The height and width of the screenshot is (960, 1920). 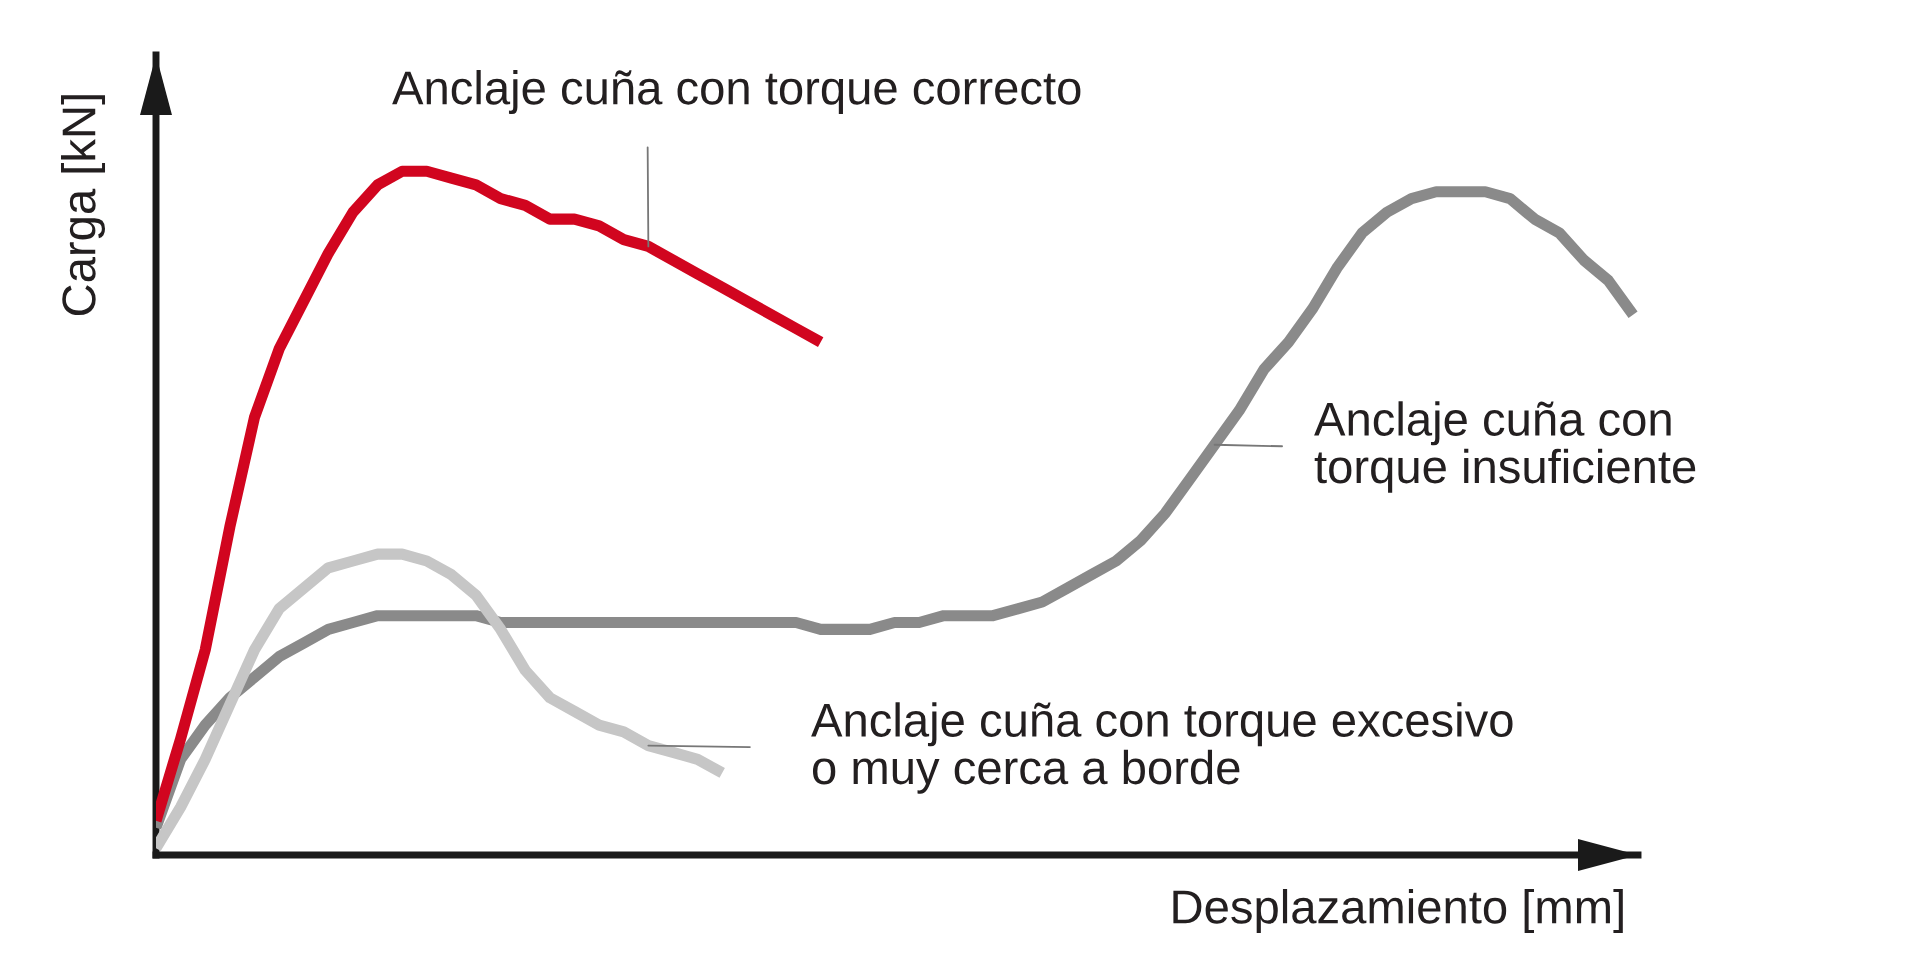 What do you see at coordinates (83, 205) in the screenshot?
I see `y-axis-title: Carga [kN]` at bounding box center [83, 205].